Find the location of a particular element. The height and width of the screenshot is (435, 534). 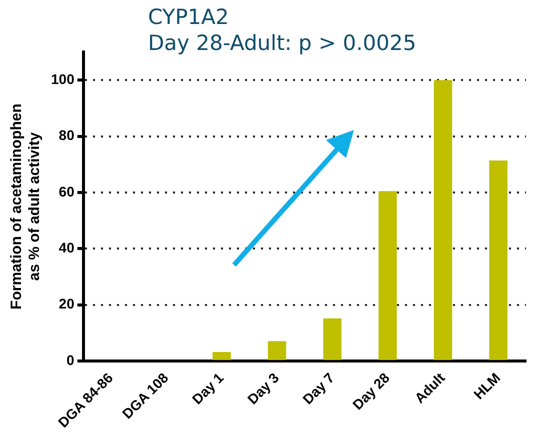

x-tick-label: Day 3 is located at coordinates (263, 388).